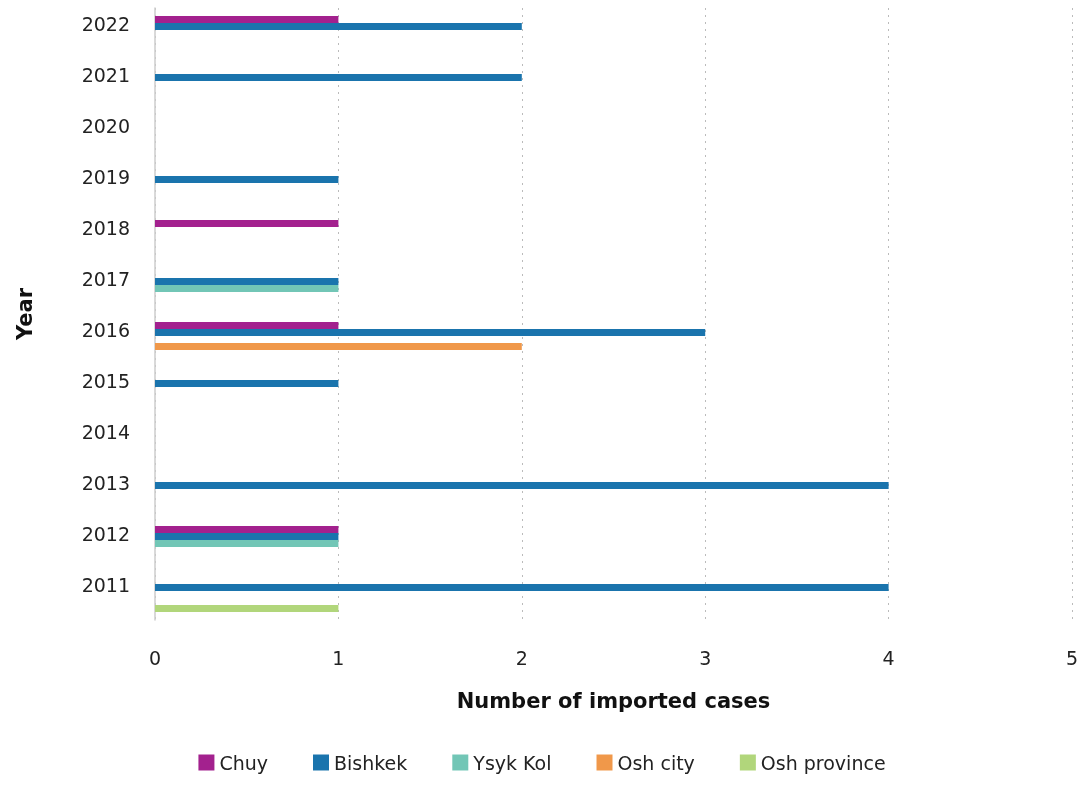 The width and height of the screenshot is (1084, 787). What do you see at coordinates (338, 657) in the screenshot?
I see `x-tick-label: 1` at bounding box center [338, 657].